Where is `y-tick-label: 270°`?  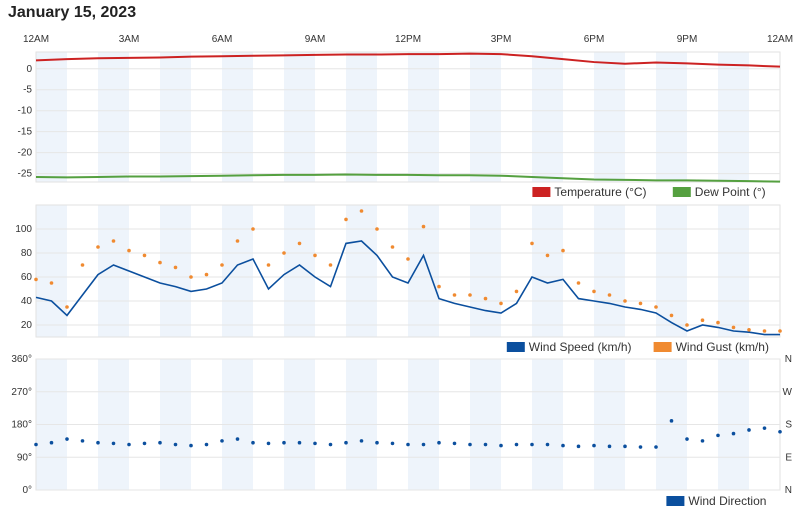 y-tick-label: 270° is located at coordinates (21, 392).